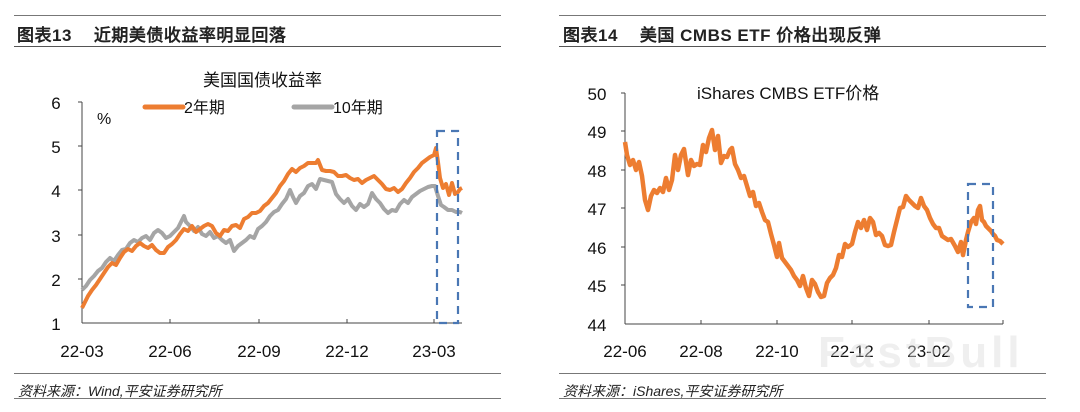 The width and height of the screenshot is (1080, 412). What do you see at coordinates (55, 191) in the screenshot?
I see `svg-text: 4` at bounding box center [55, 191].